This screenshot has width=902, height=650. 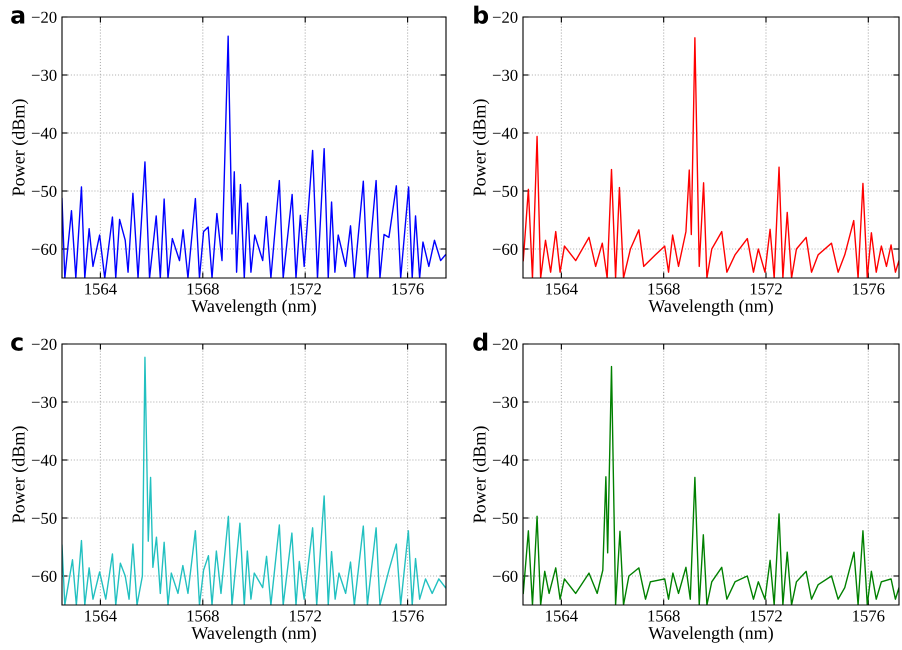 I want to click on chart-title: d, so click(x=480, y=341).